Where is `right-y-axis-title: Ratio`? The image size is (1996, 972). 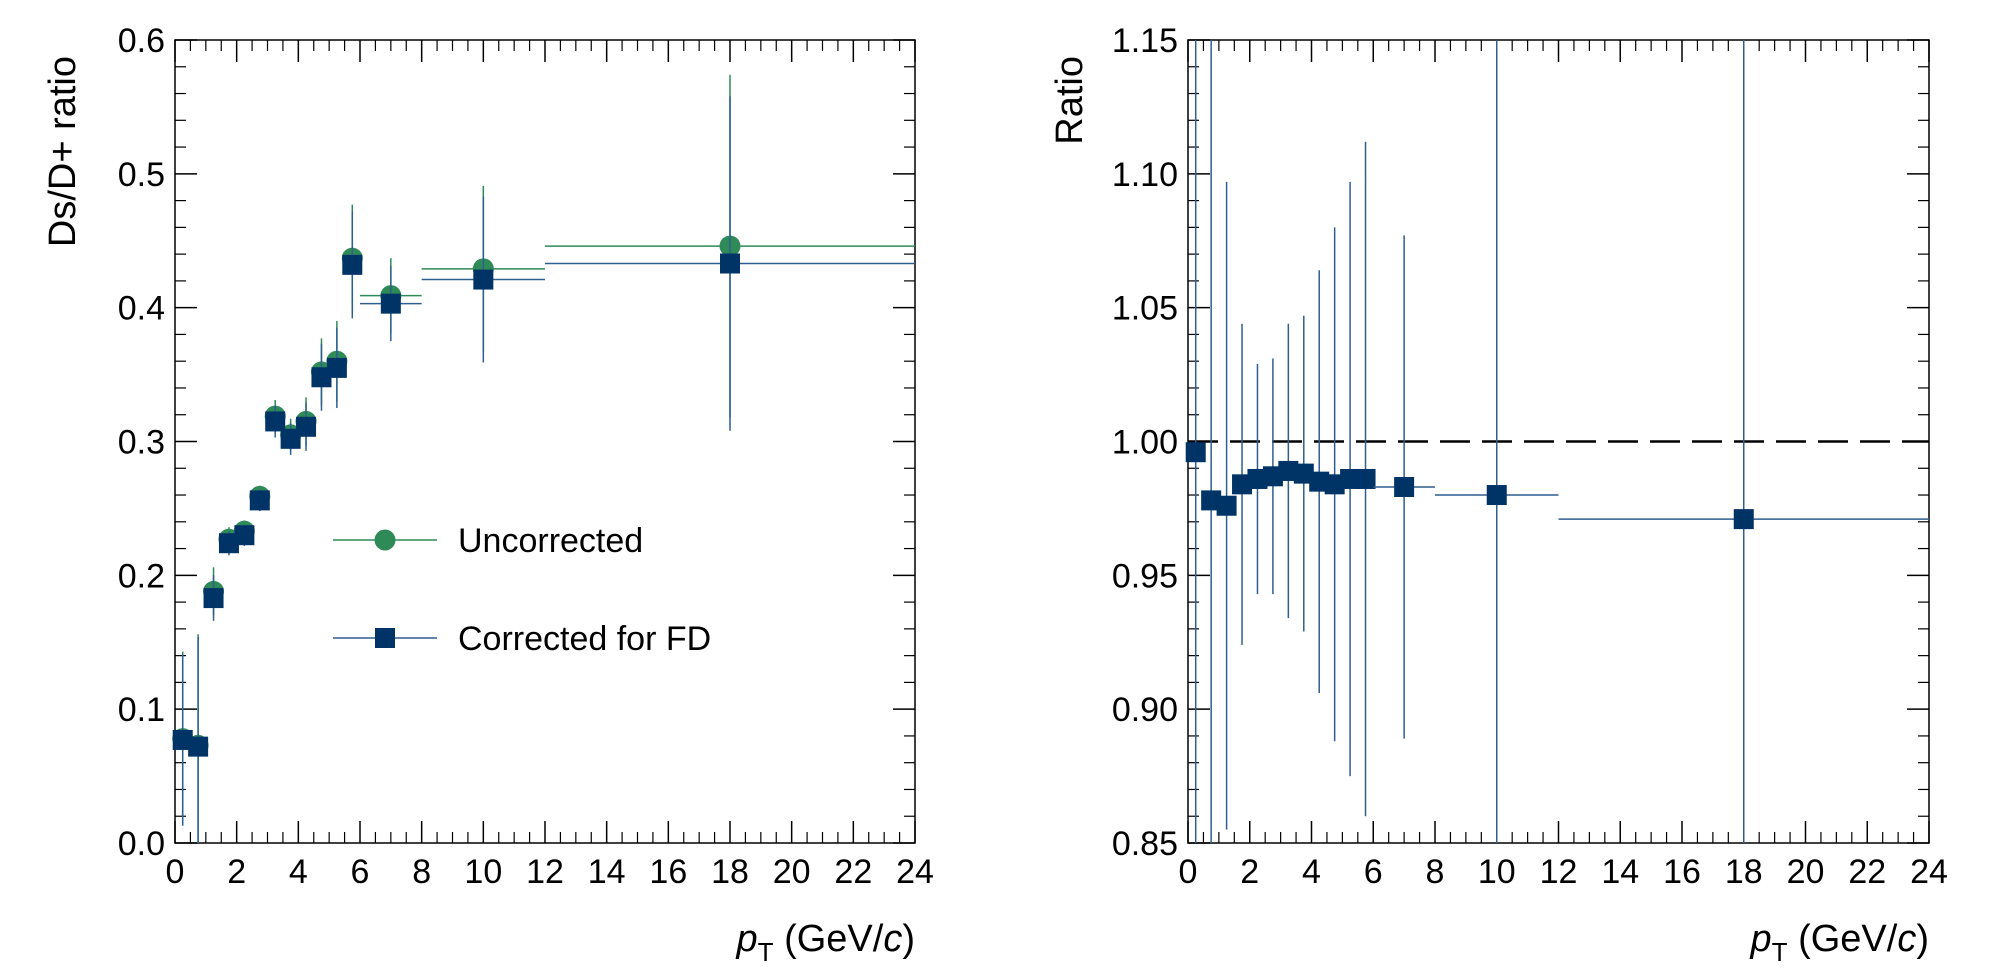 right-y-axis-title: Ratio is located at coordinates (1070, 100).